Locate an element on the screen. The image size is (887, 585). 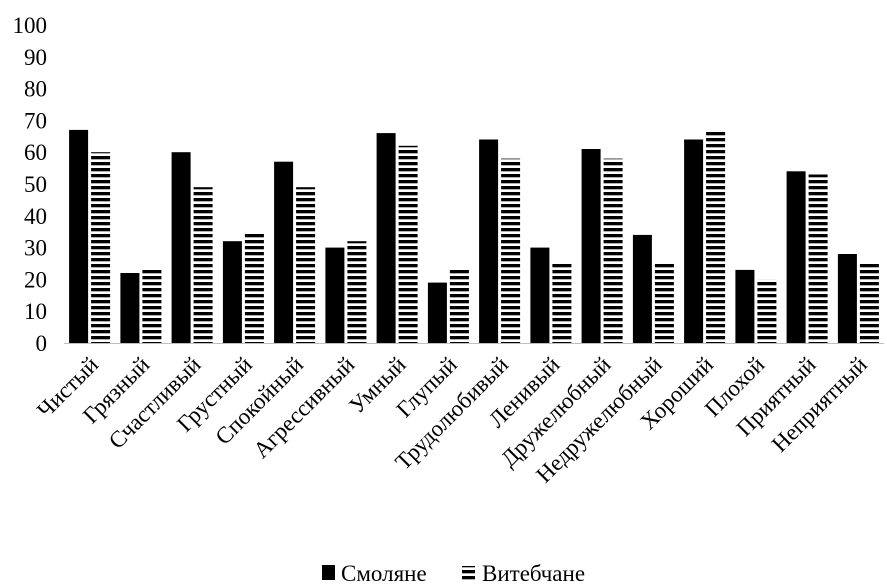
y-tick-label: 60 is located at coordinates (35, 152).